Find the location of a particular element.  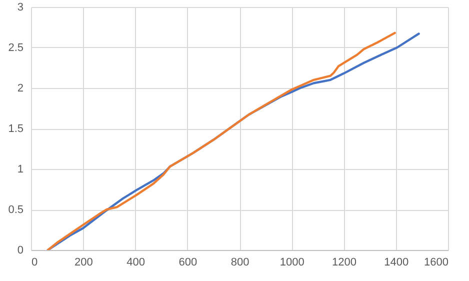

x-tick-label: 1000 is located at coordinates (292, 262).